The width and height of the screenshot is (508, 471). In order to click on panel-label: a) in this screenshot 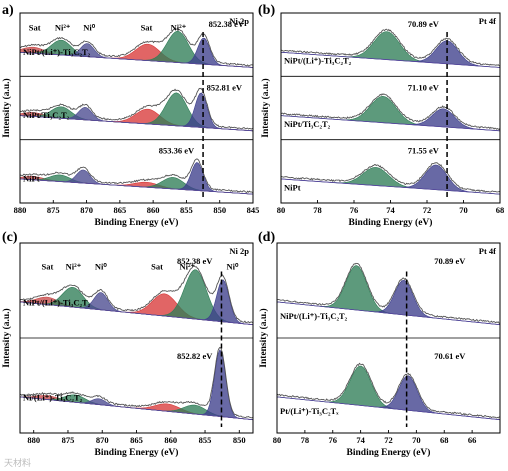, I will do `click(8, 10)`.